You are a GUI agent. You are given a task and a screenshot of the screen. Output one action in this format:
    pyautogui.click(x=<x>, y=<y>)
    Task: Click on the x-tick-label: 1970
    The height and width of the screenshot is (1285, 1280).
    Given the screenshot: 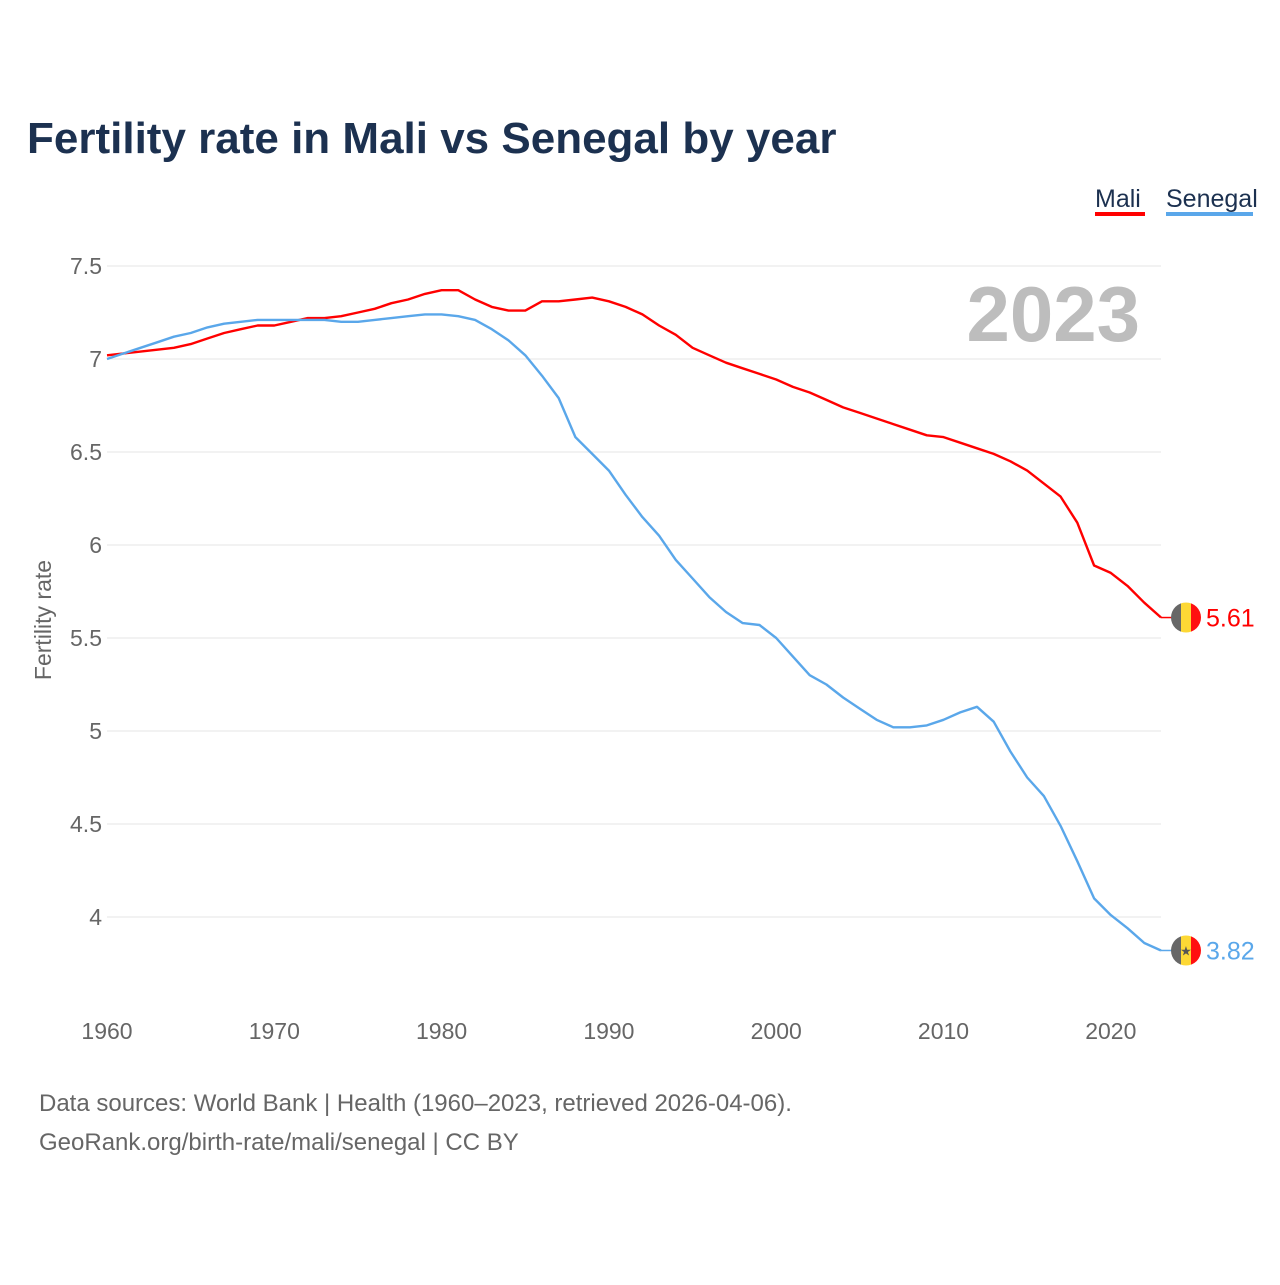 What is the action you would take?
    pyautogui.click(x=274, y=1031)
    